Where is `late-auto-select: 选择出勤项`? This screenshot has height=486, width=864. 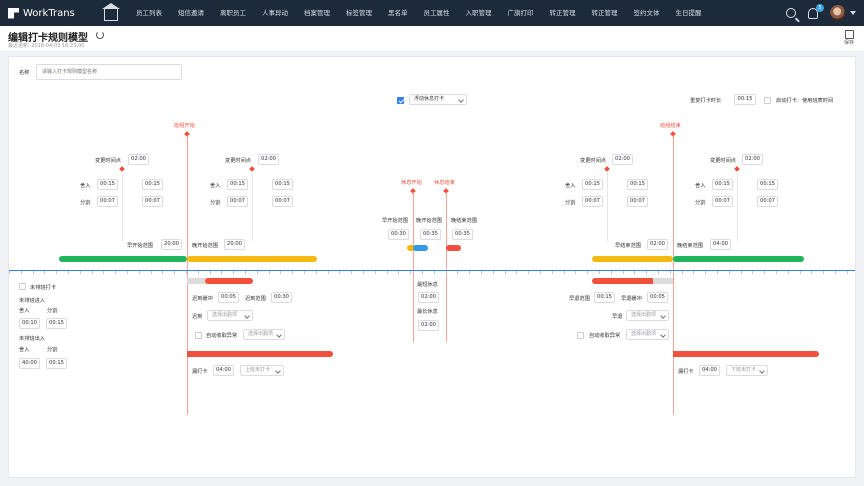 late-auto-select: 选择出勤项 is located at coordinates (264, 334).